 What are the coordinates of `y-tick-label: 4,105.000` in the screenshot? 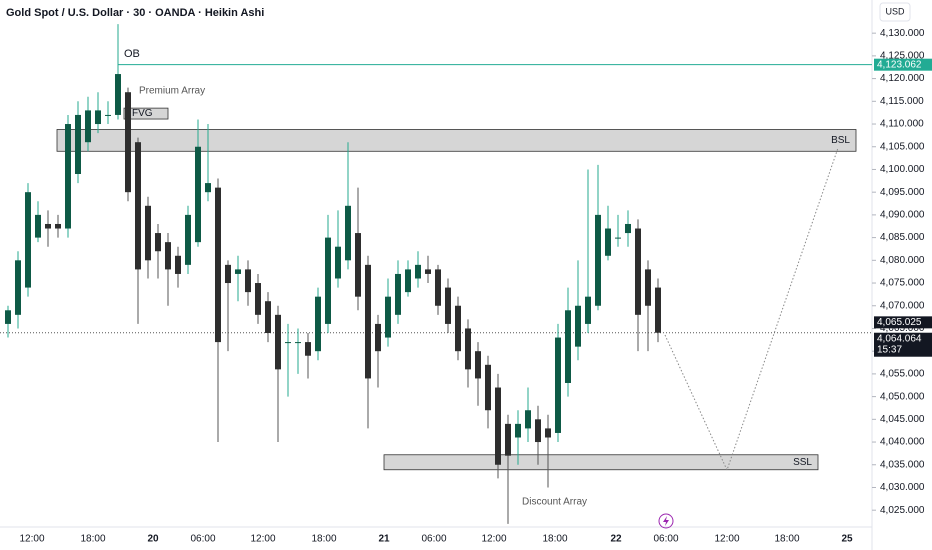 It's located at (902, 146).